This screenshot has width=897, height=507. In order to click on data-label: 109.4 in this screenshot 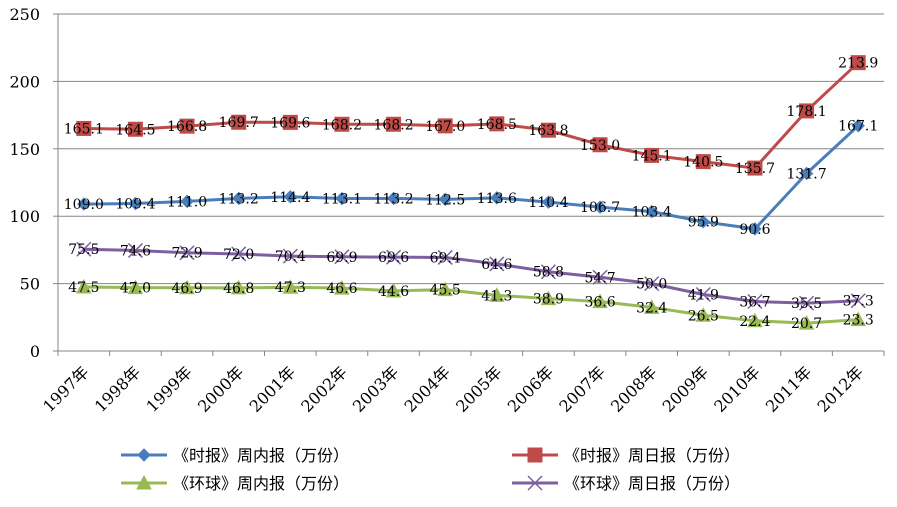, I will do `click(135, 205)`.